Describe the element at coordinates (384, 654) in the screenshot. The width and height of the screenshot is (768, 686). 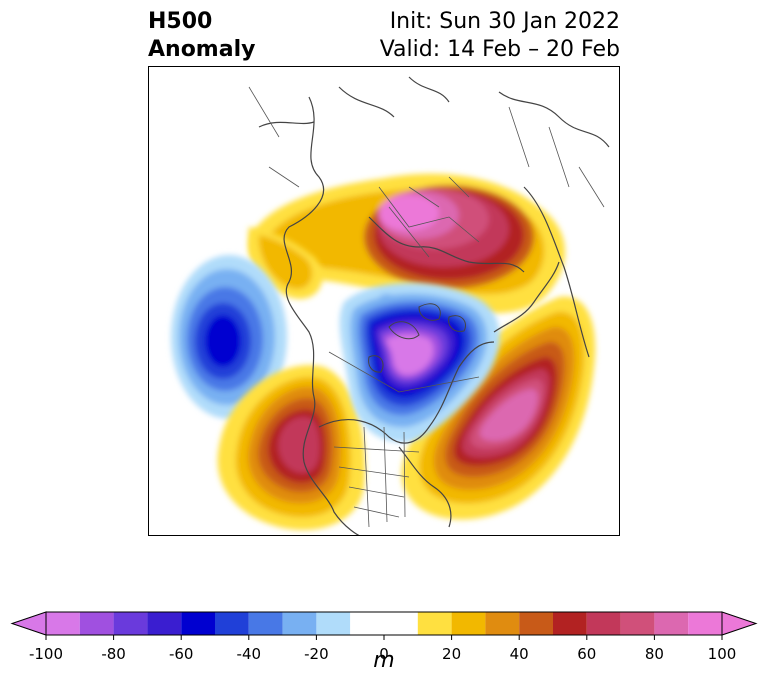
I see `colorbar-tick-label: 0` at that location.